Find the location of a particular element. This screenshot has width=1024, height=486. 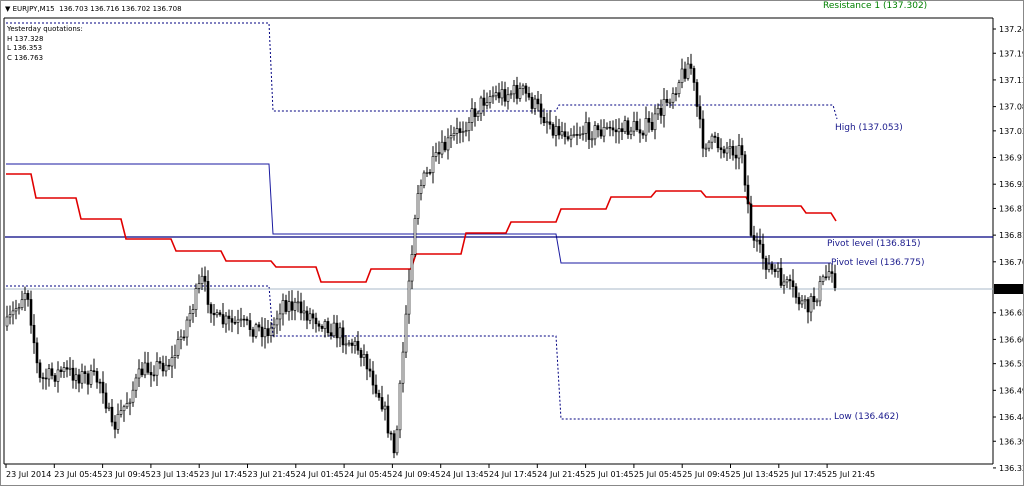

time-tick-label: 23 Jul 21:45 is located at coordinates (272, 474).